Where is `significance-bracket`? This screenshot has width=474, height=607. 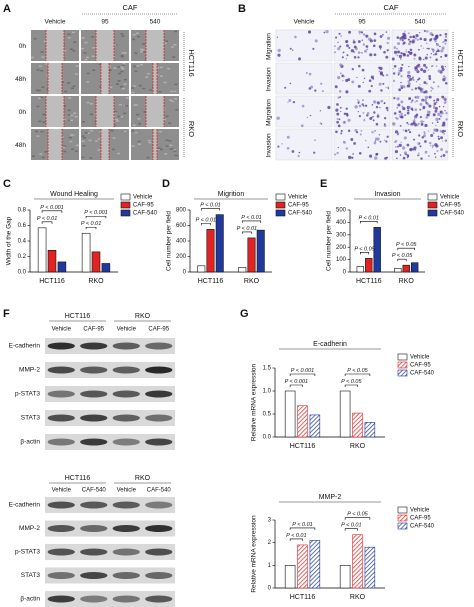
significance-bracket is located at coordinates (365, 253).